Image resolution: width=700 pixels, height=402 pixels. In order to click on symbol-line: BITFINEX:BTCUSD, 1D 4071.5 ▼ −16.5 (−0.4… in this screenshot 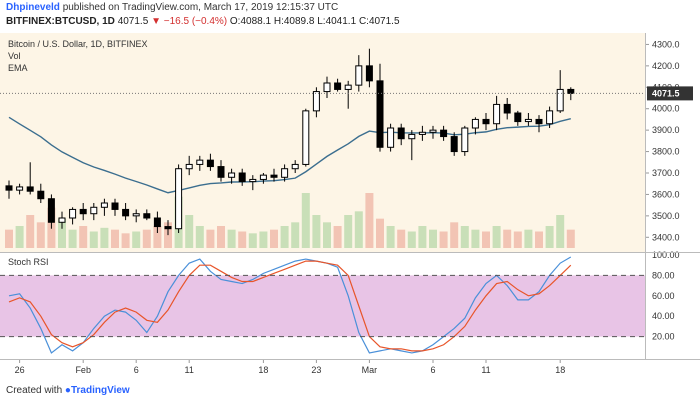, I will do `click(203, 21)`.